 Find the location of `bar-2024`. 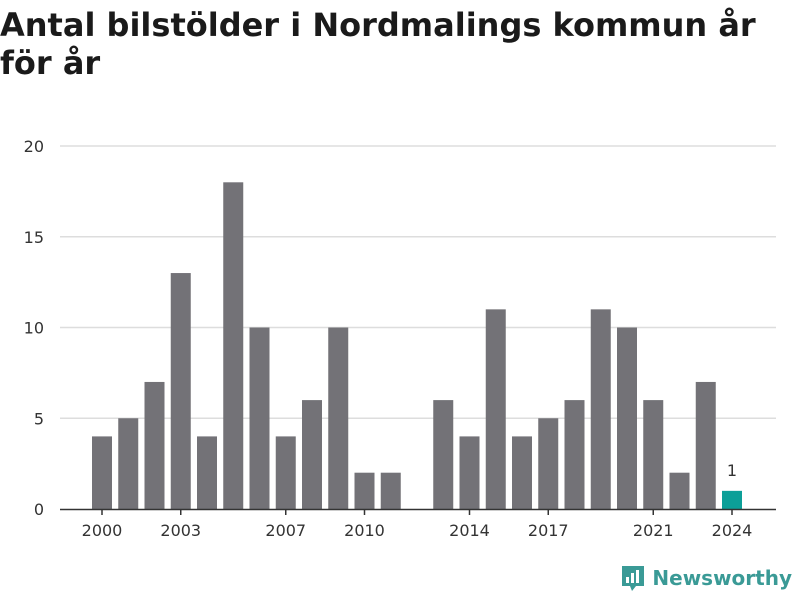

bar-2024 is located at coordinates (732, 499).